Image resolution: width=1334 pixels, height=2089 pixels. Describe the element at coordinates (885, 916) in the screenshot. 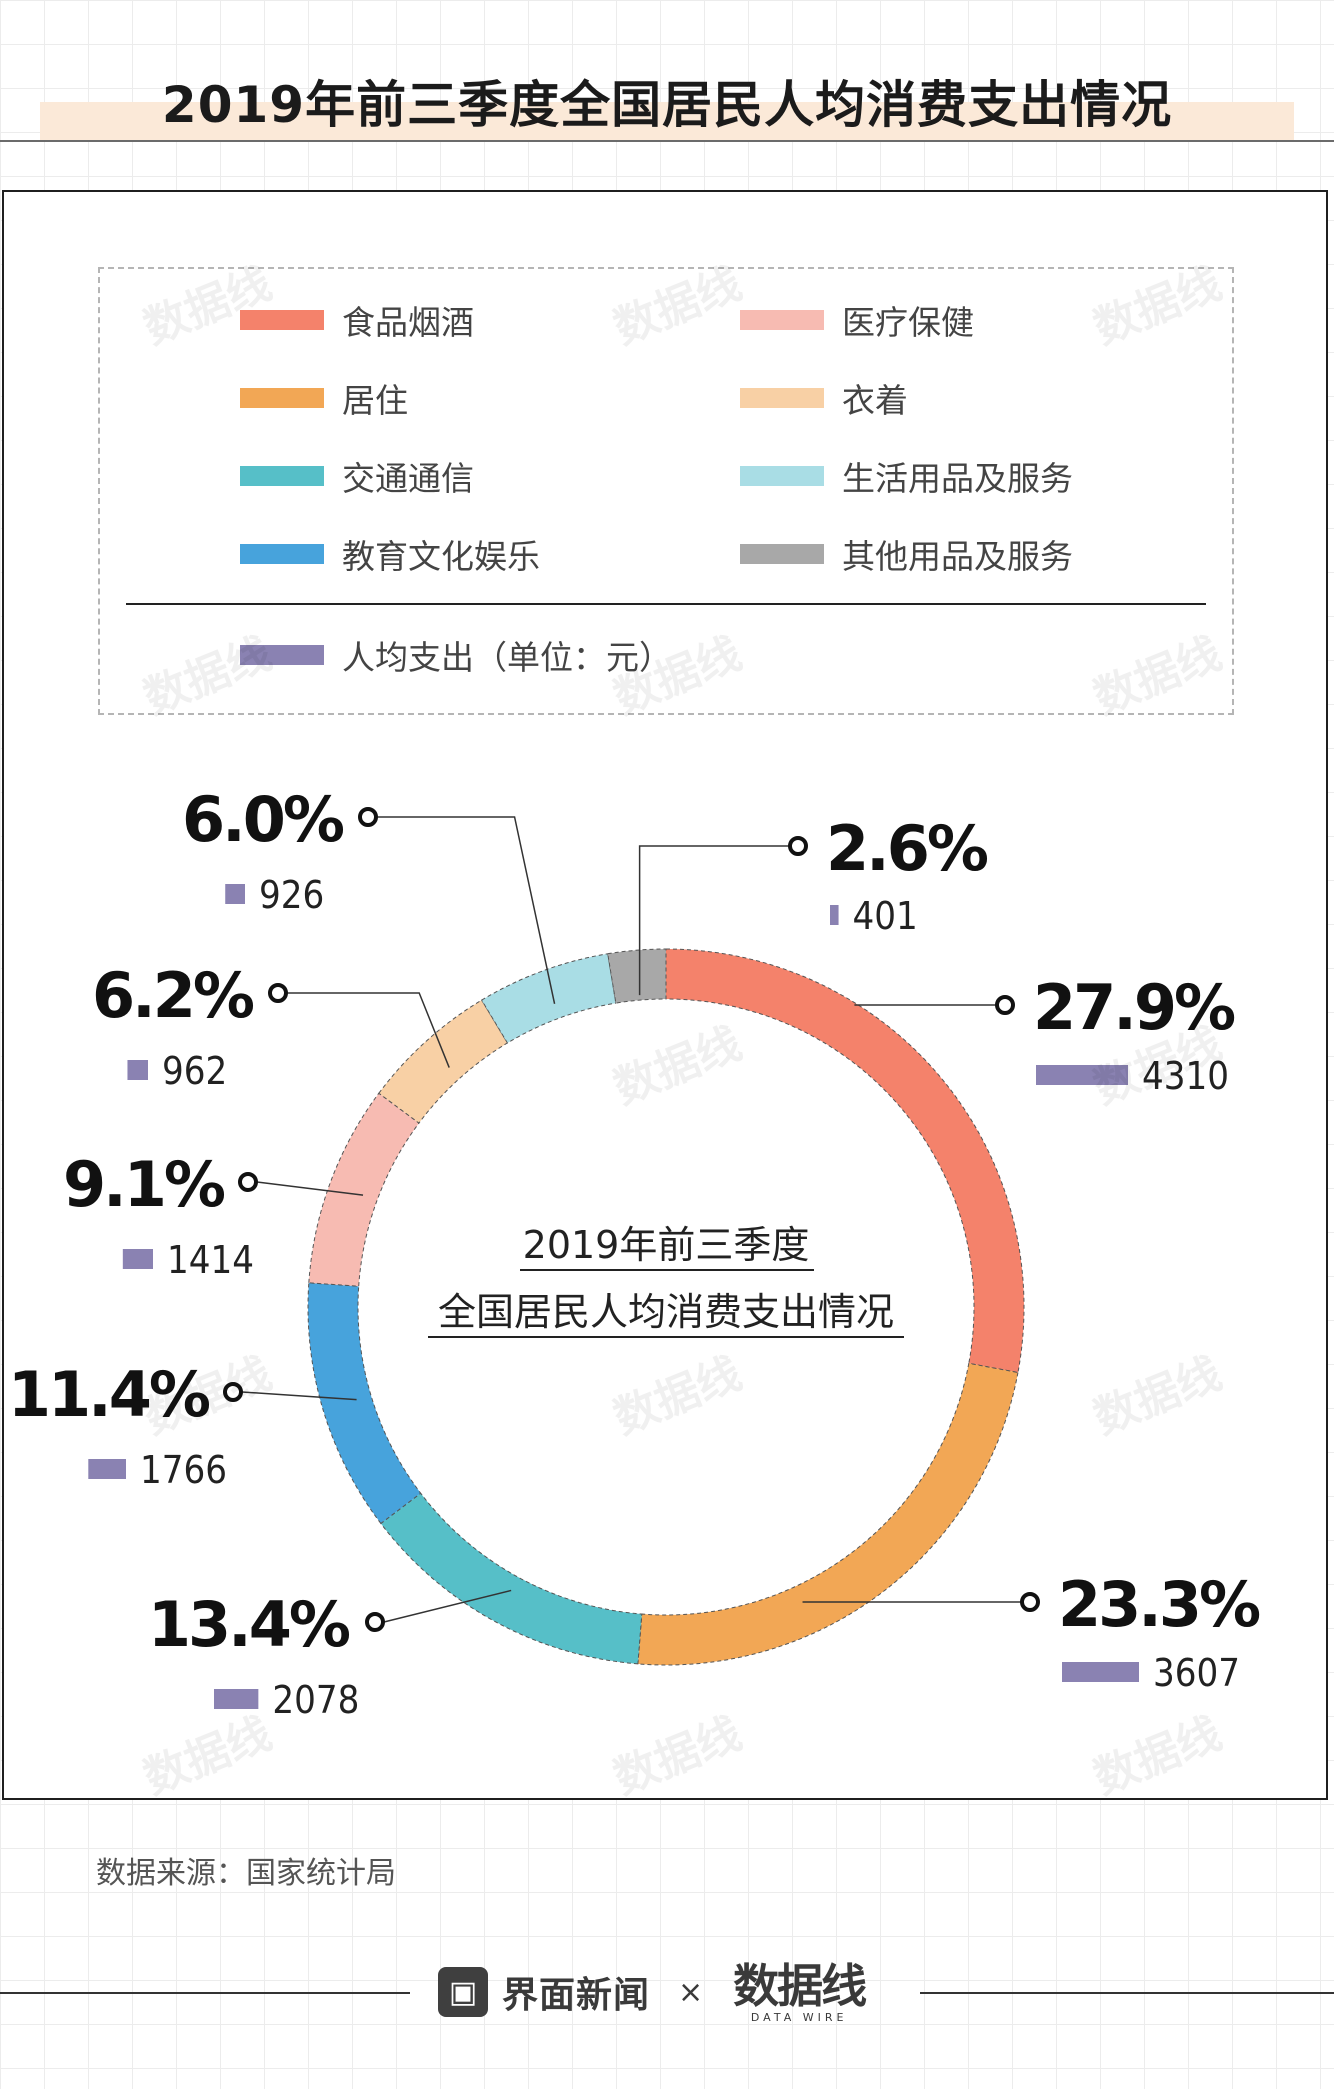

I see `value-label: 401` at that location.